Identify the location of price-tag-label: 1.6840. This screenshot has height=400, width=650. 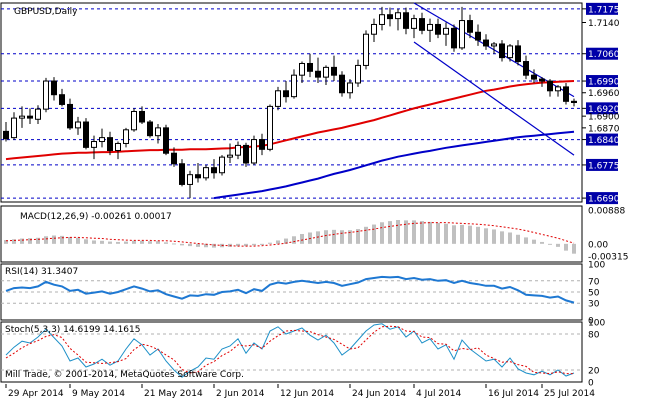
(604, 141).